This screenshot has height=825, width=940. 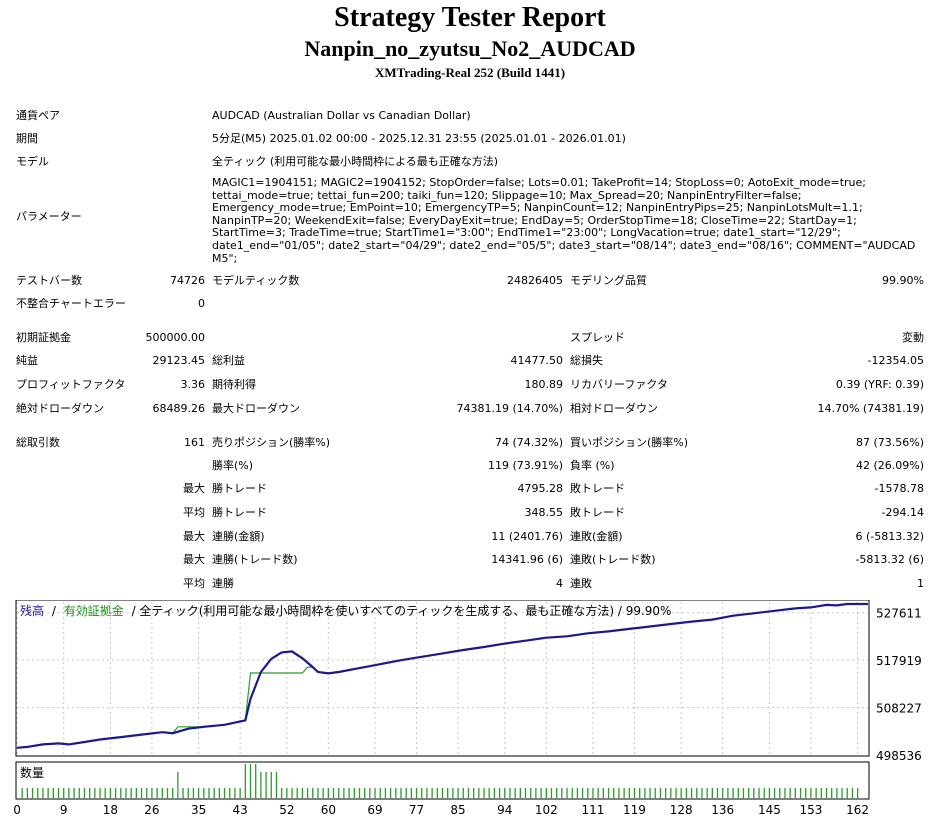 What do you see at coordinates (889, 442) in the screenshot?
I see `long-value: 87 (73.56%)` at bounding box center [889, 442].